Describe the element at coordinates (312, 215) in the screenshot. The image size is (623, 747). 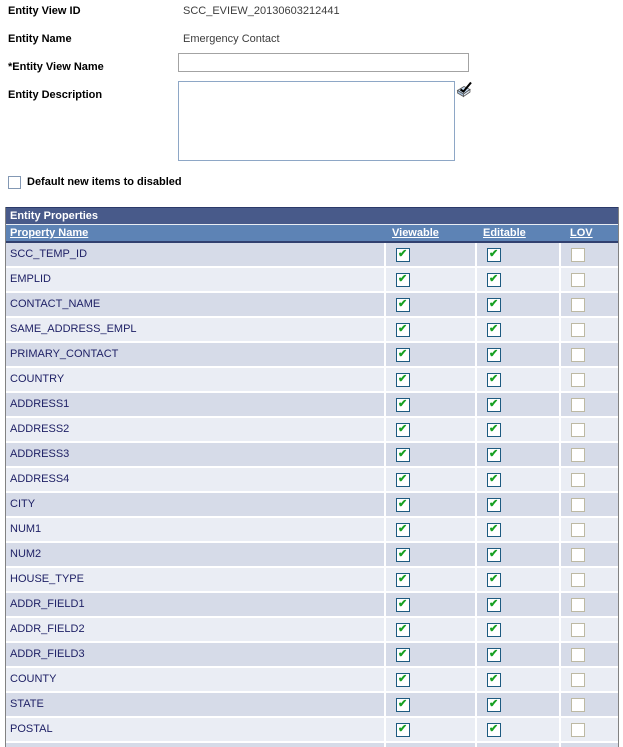
I see `entity-properties-title: Entity Properties` at that location.